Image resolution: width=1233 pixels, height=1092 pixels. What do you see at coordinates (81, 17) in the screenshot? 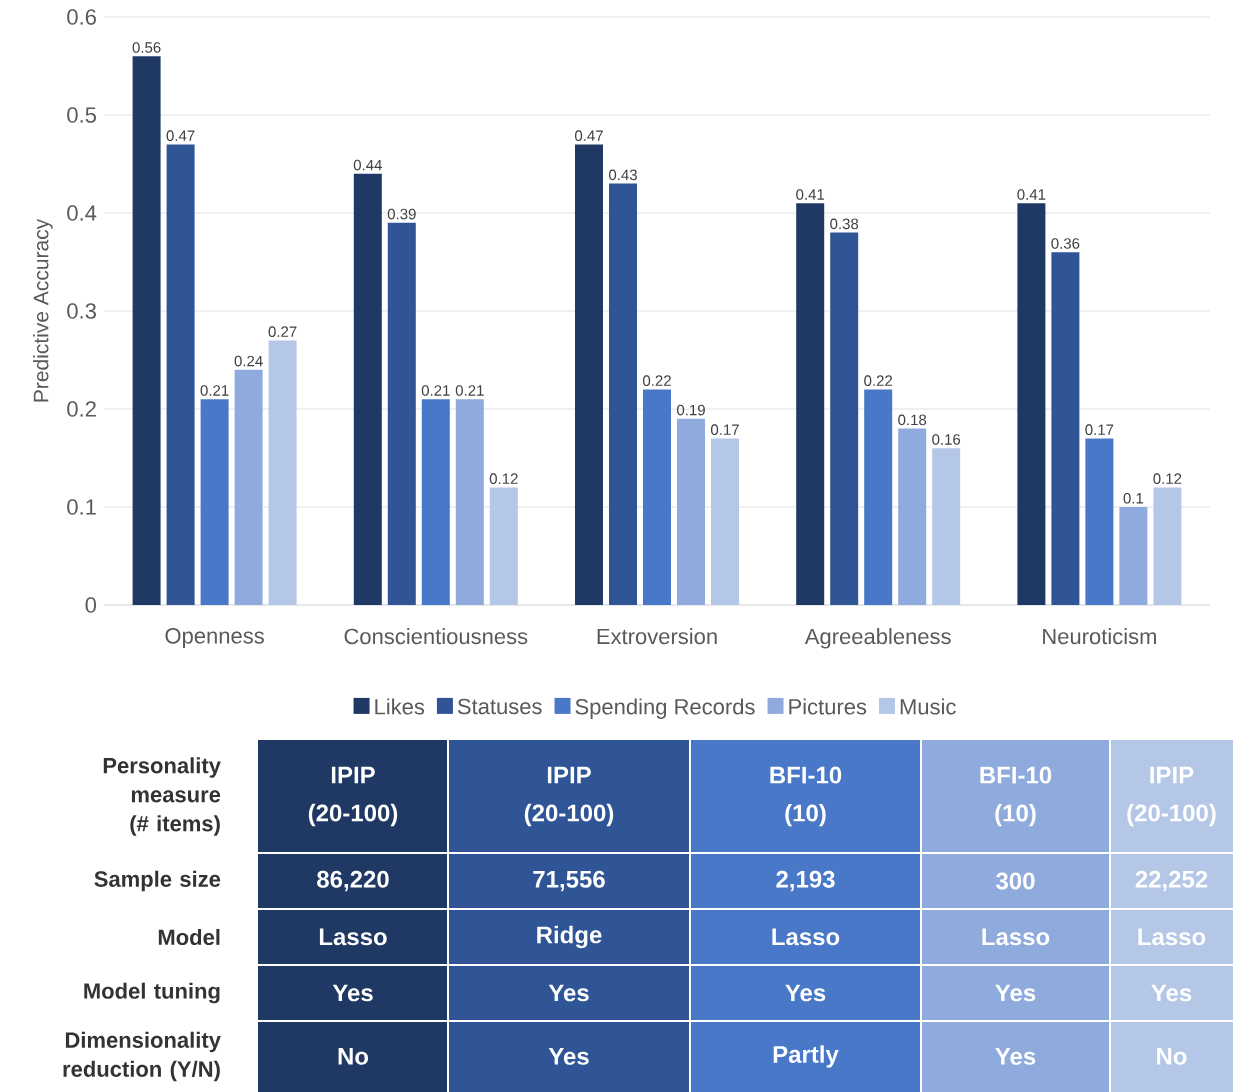
I see `y-tick-label: 0.6` at bounding box center [81, 17].